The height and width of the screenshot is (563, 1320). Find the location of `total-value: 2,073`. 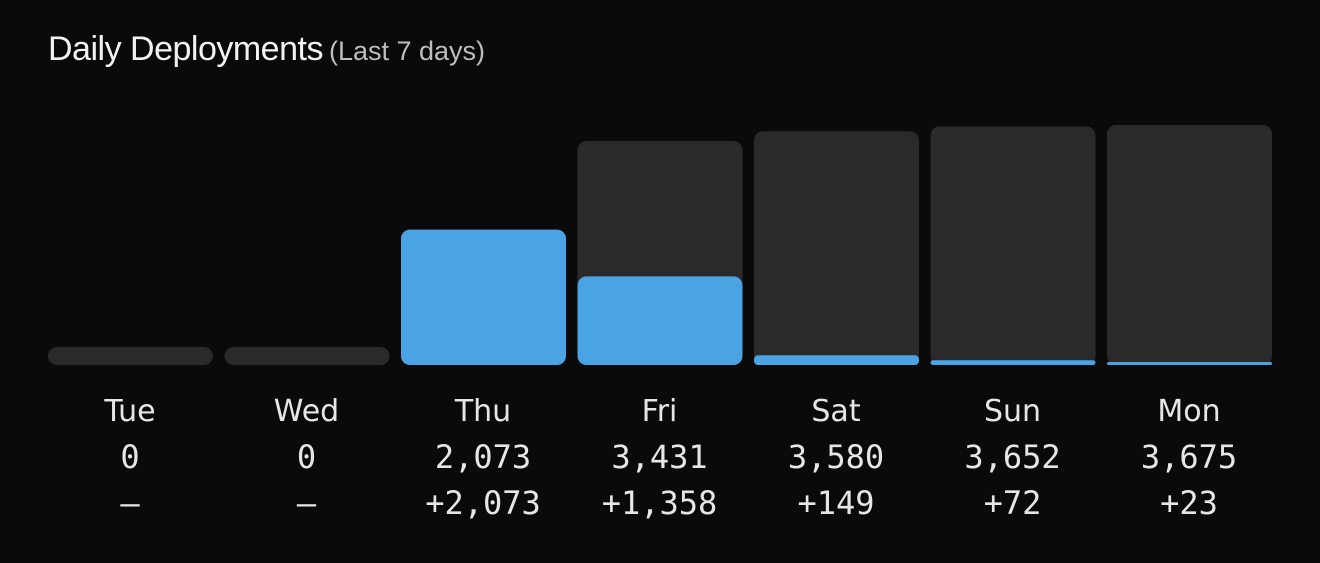

total-value: 2,073 is located at coordinates (483, 457).